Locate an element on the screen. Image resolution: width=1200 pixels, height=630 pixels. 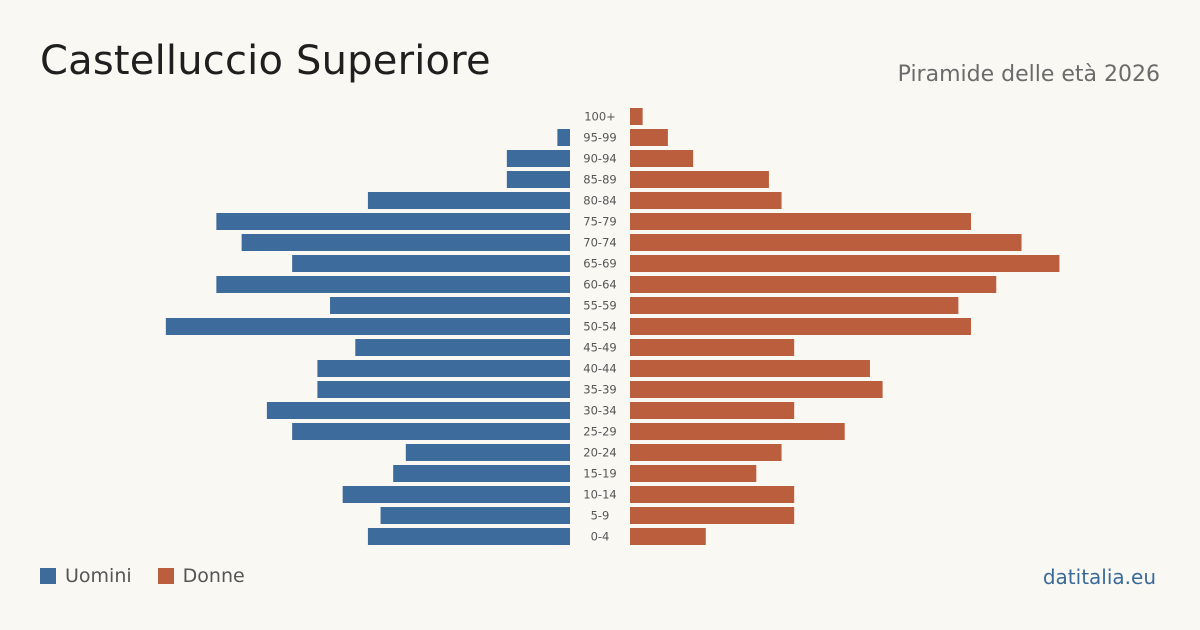
legend: Uomini Donne is located at coordinates (142, 576).